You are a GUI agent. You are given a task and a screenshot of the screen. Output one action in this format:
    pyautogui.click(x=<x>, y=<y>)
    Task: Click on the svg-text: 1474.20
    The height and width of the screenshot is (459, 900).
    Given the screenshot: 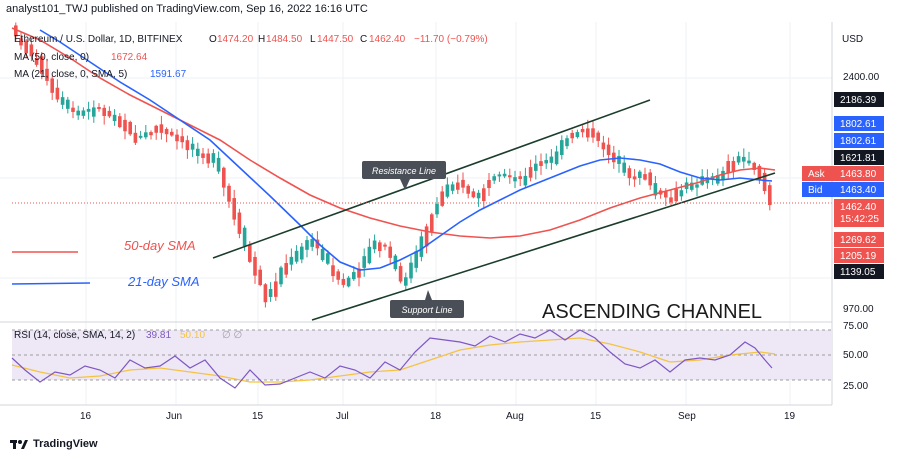 What is the action you would take?
    pyautogui.click(x=235, y=39)
    